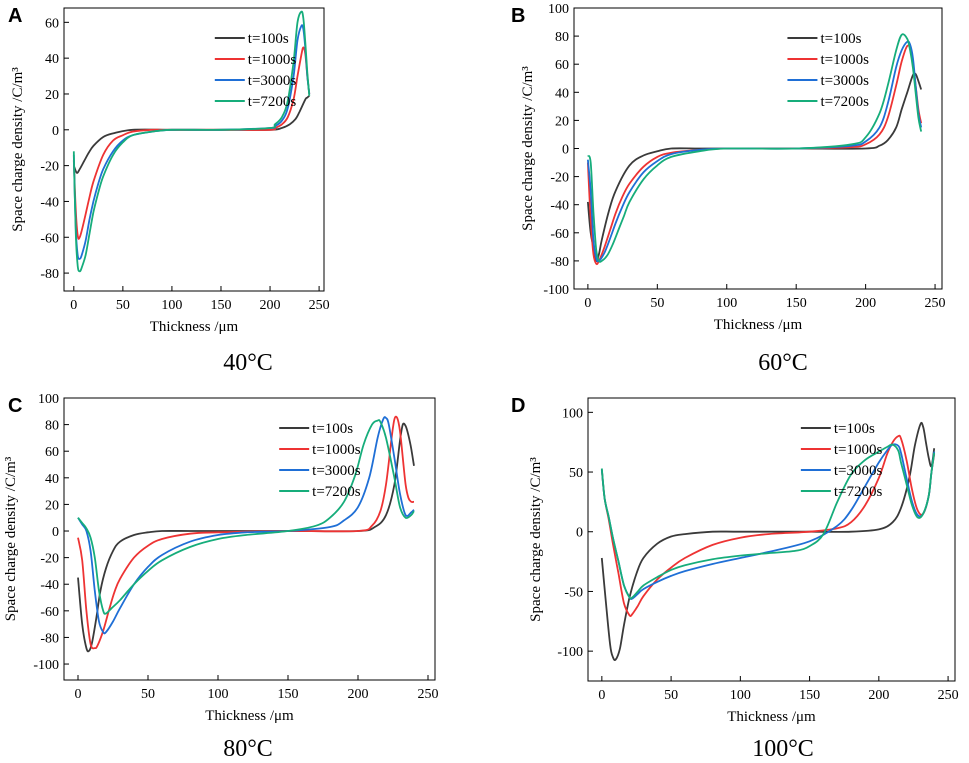 This screenshot has width=969, height=763. Describe the element at coordinates (783, 749) in the screenshot. I see `temperature-label: 100°C` at that location.